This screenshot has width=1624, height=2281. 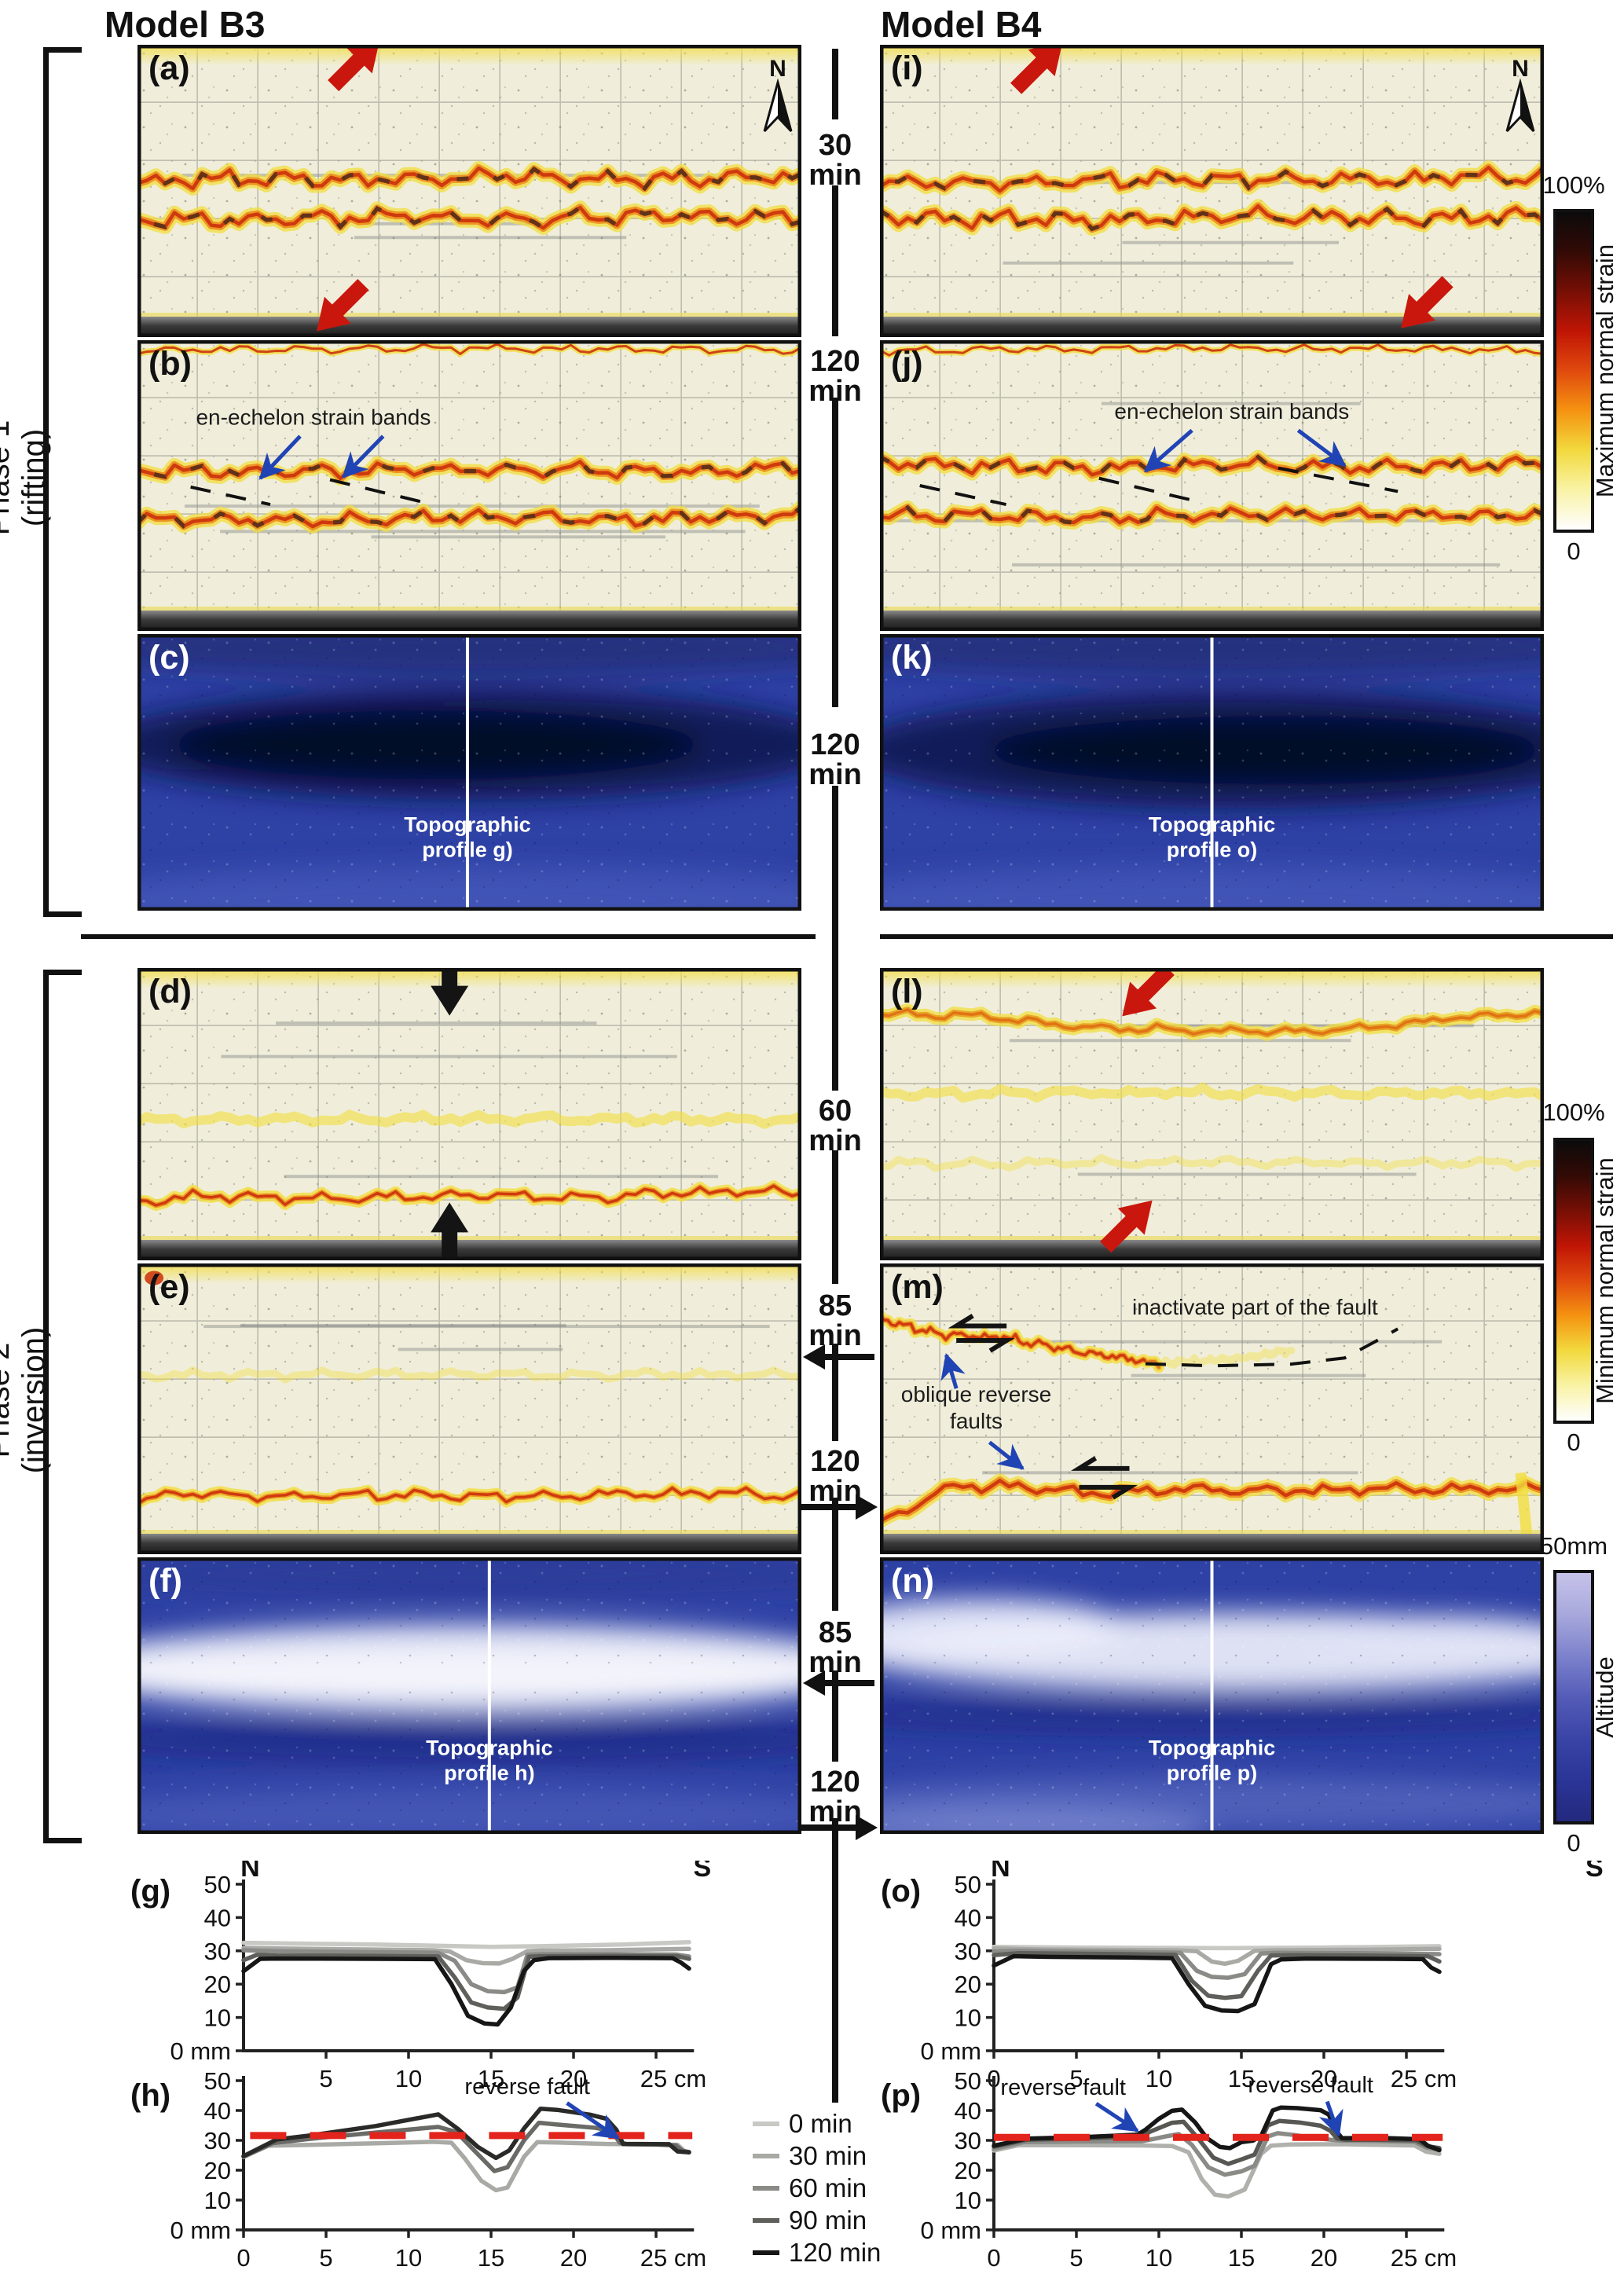 What do you see at coordinates (150, 2095) in the screenshot?
I see `panel-h-letter: (h)` at bounding box center [150, 2095].